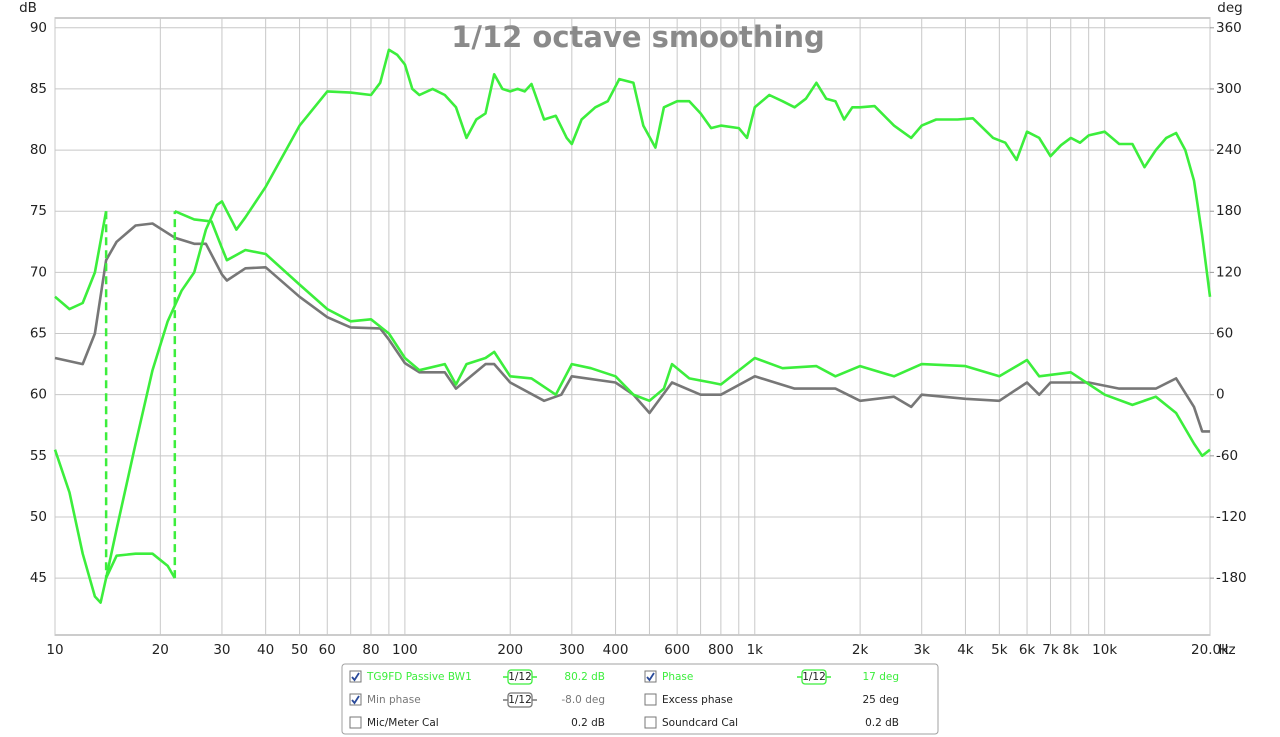  What do you see at coordinates (677, 677) in the screenshot?
I see `legend-label: Phase` at bounding box center [677, 677].